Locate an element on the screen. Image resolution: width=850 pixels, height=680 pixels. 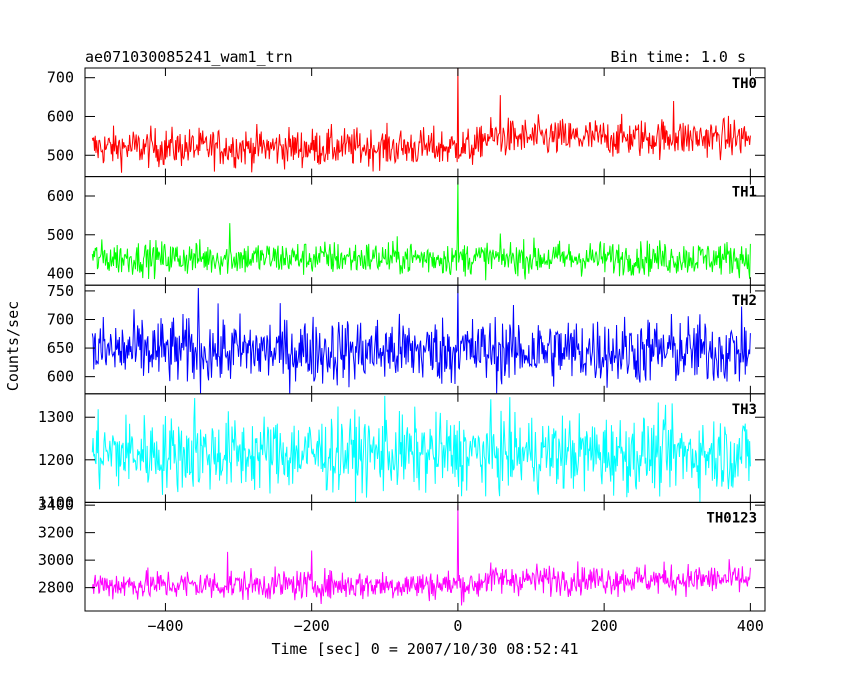
panel-th1: 400 500 600 TH1 is located at coordinates (406, 231).